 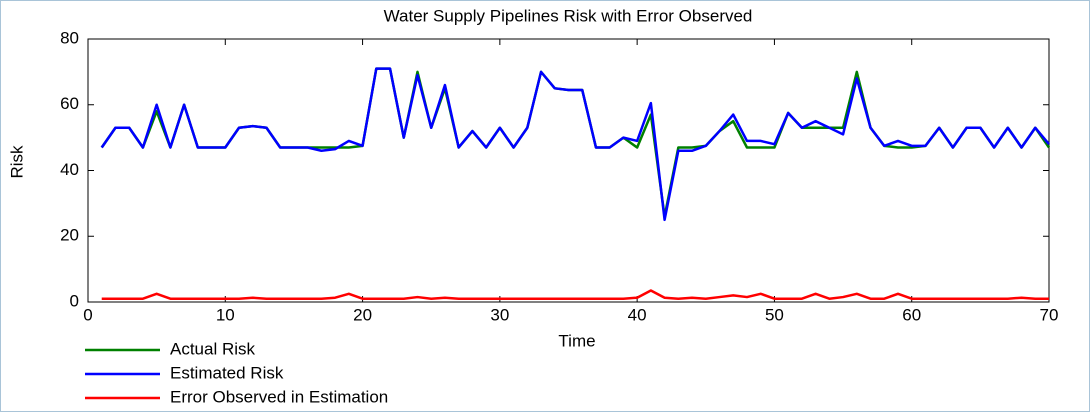 I want to click on x-tick-label: 30, so click(x=499, y=314).